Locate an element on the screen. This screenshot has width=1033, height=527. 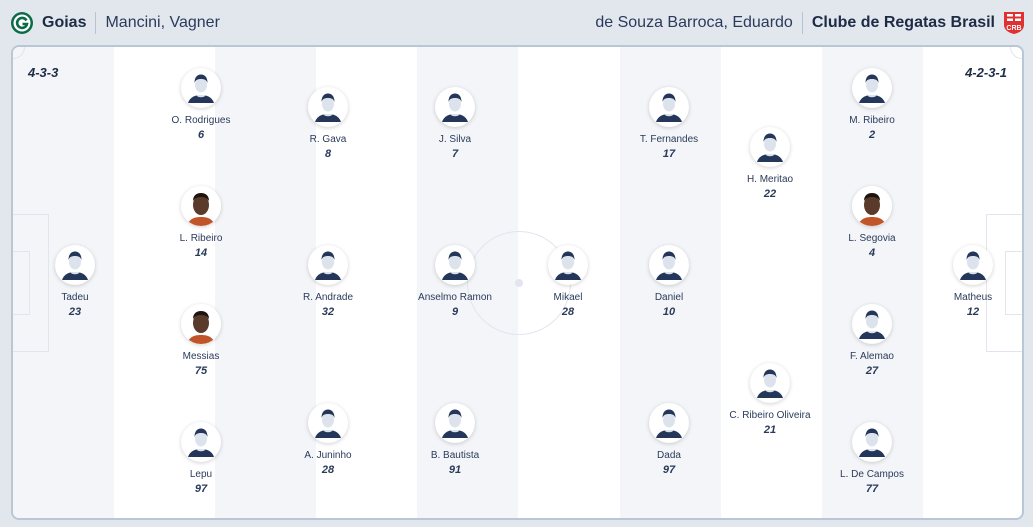
player-number: 7 is located at coordinates (455, 154).